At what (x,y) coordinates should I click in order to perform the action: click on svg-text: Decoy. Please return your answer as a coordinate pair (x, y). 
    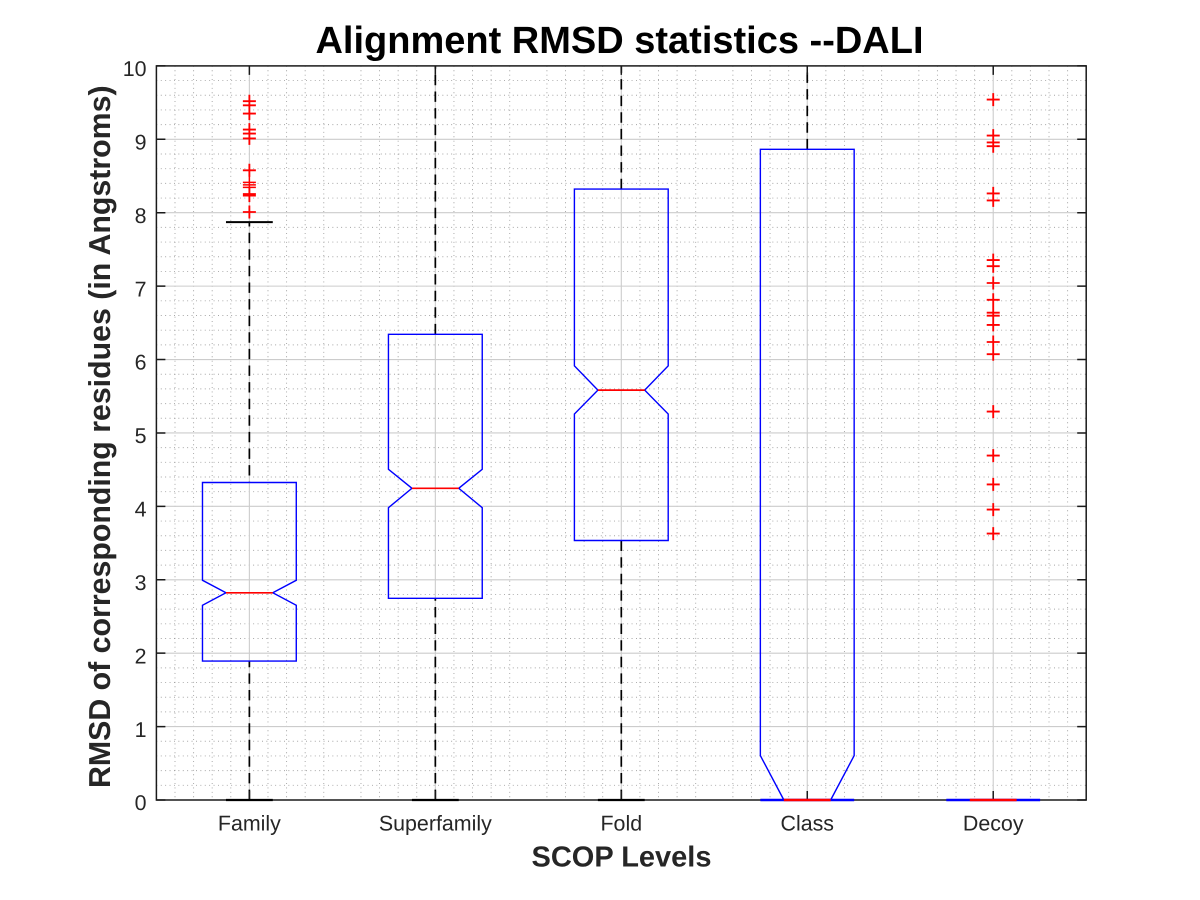
    Looking at the image, I should click on (993, 824).